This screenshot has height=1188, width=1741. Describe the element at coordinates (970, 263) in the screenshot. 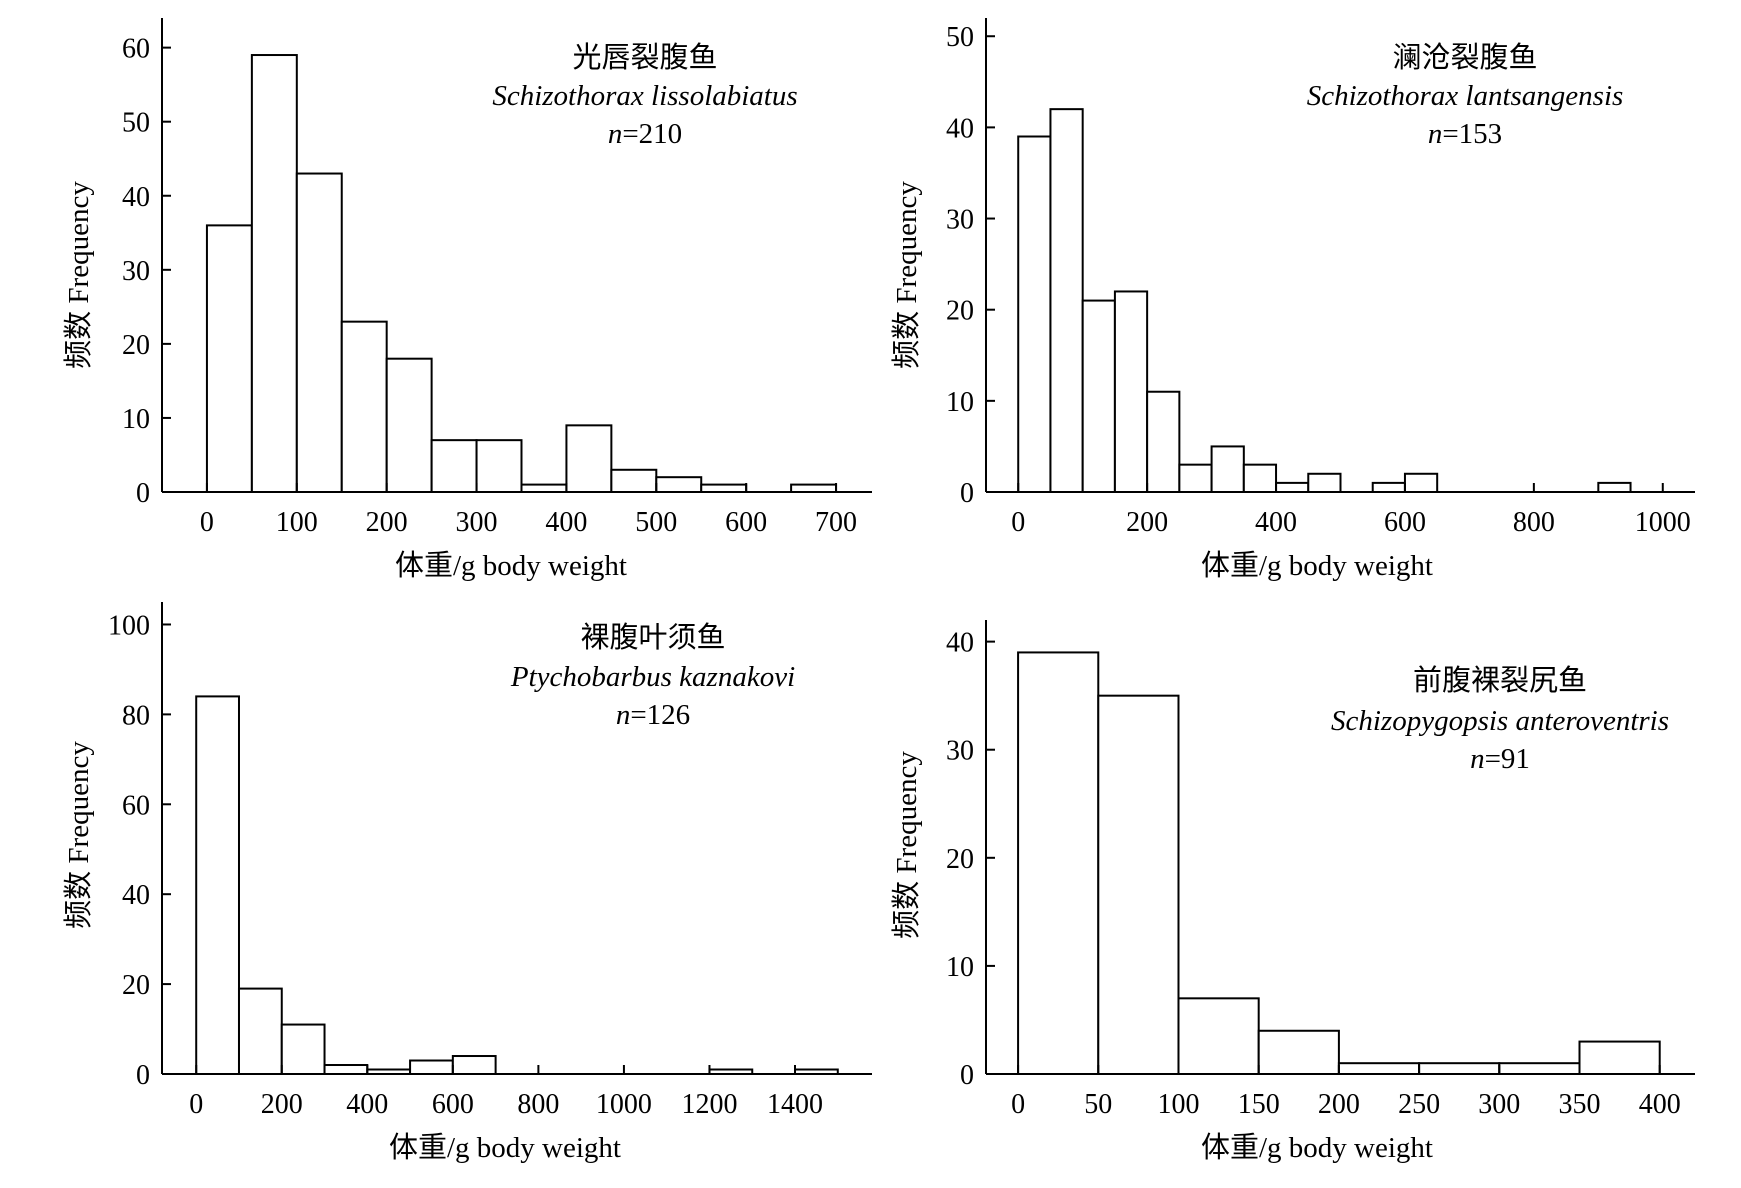

I see `y-axis: 0 10 20 30 40 50` at that location.